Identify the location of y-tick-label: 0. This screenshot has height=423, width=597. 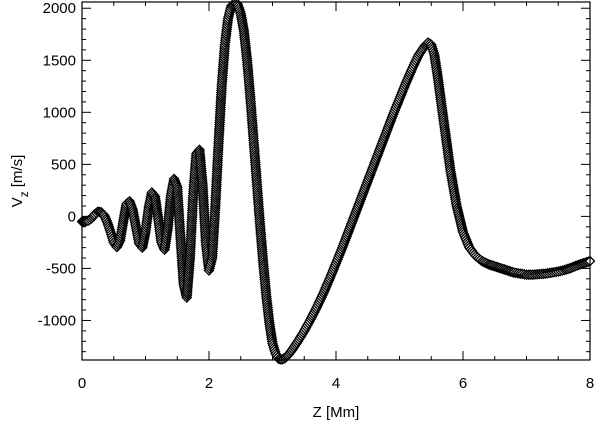
(72, 216).